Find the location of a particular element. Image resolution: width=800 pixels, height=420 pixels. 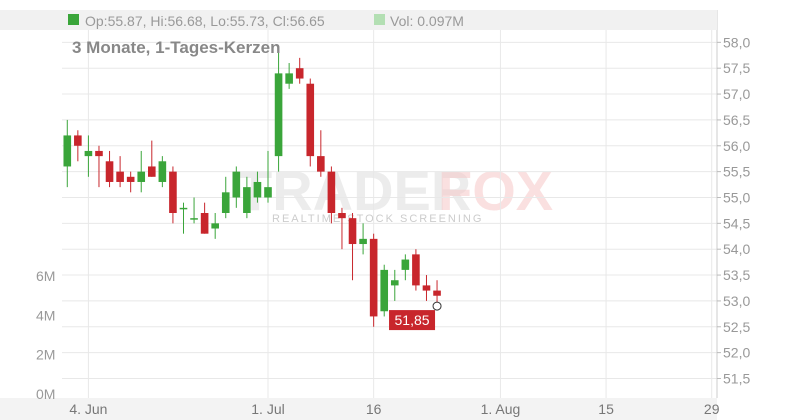

x-tick-label: 16 is located at coordinates (374, 409).